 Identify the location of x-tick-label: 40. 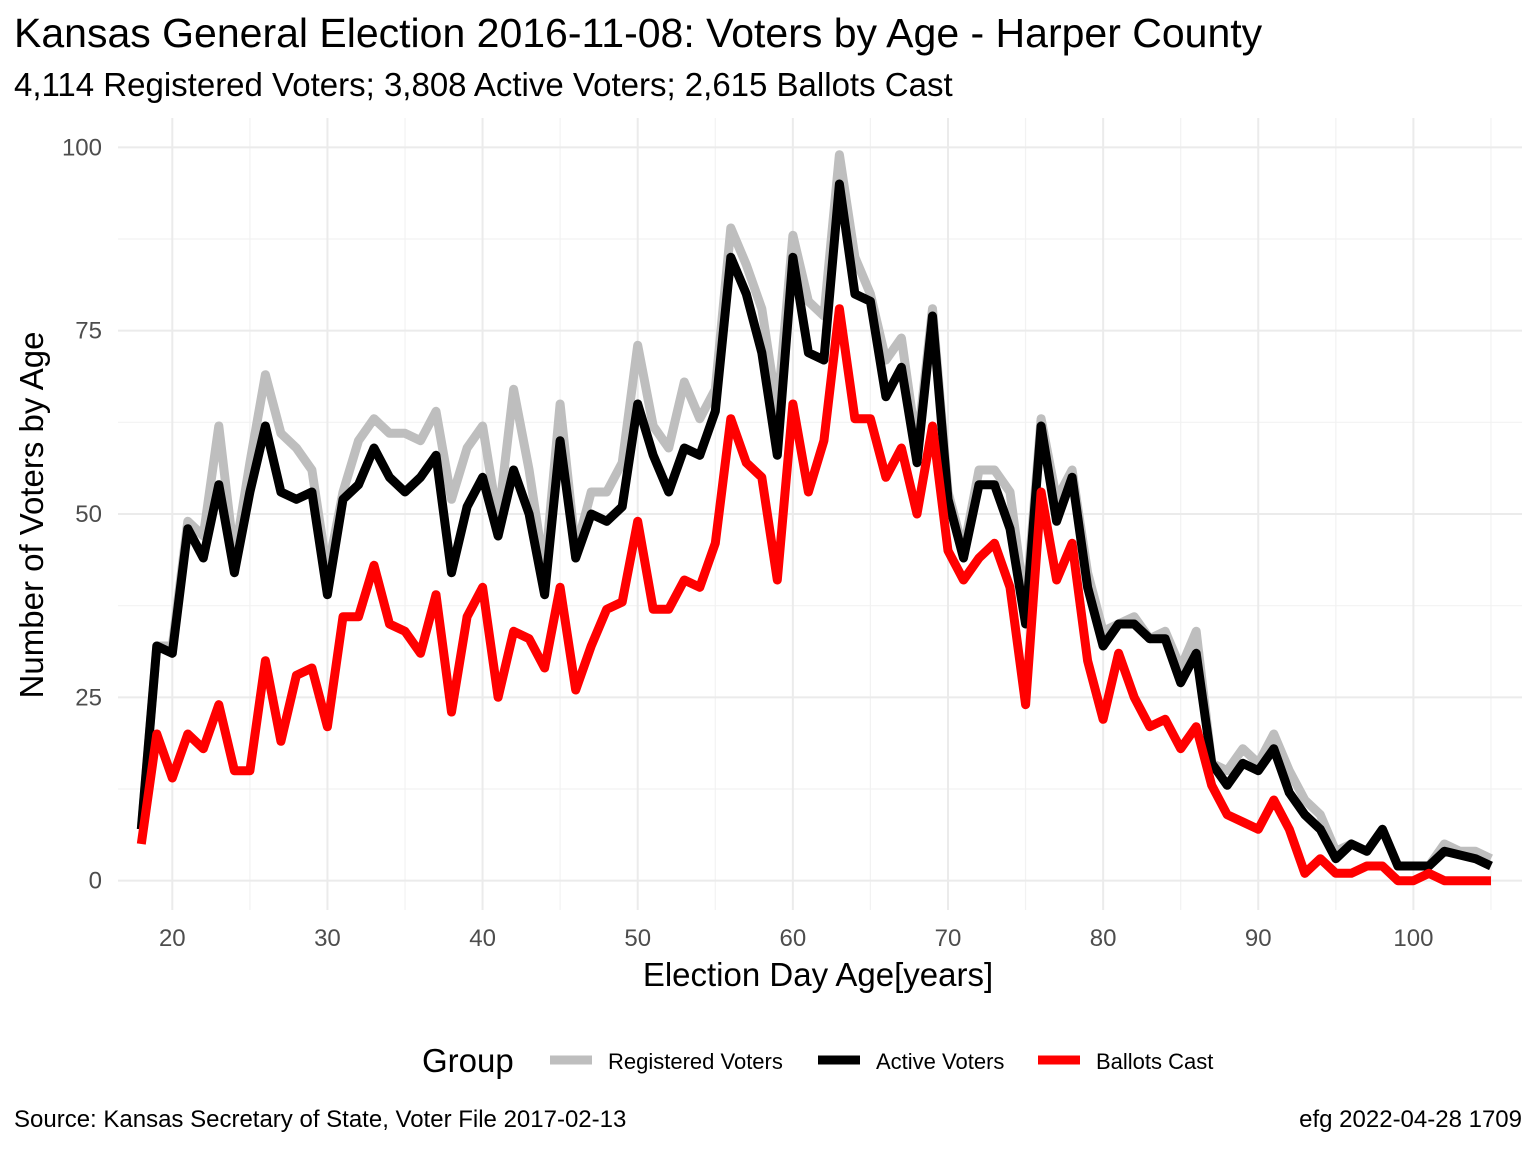
(482, 938).